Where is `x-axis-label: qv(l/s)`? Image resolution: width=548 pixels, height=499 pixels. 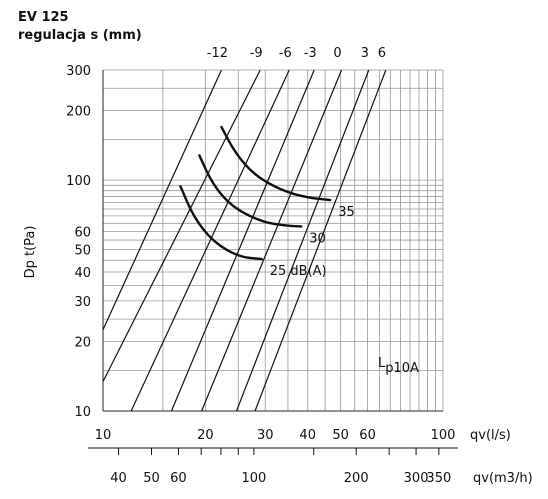
x-axis-label: qv(l/s) is located at coordinates (490, 435).